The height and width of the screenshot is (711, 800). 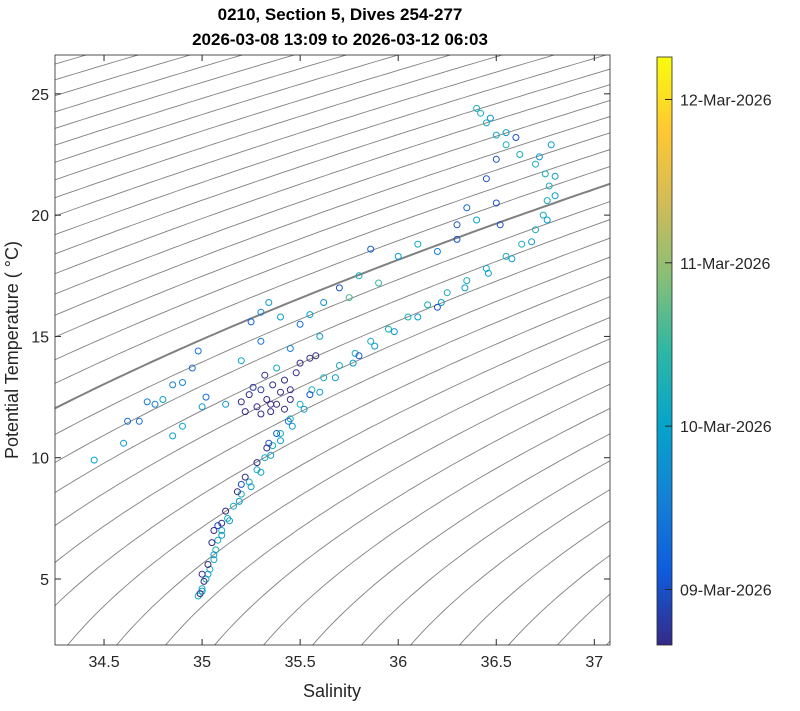 I want to click on colorbar-tick-label: 10-Mar-2026, so click(x=726, y=427).